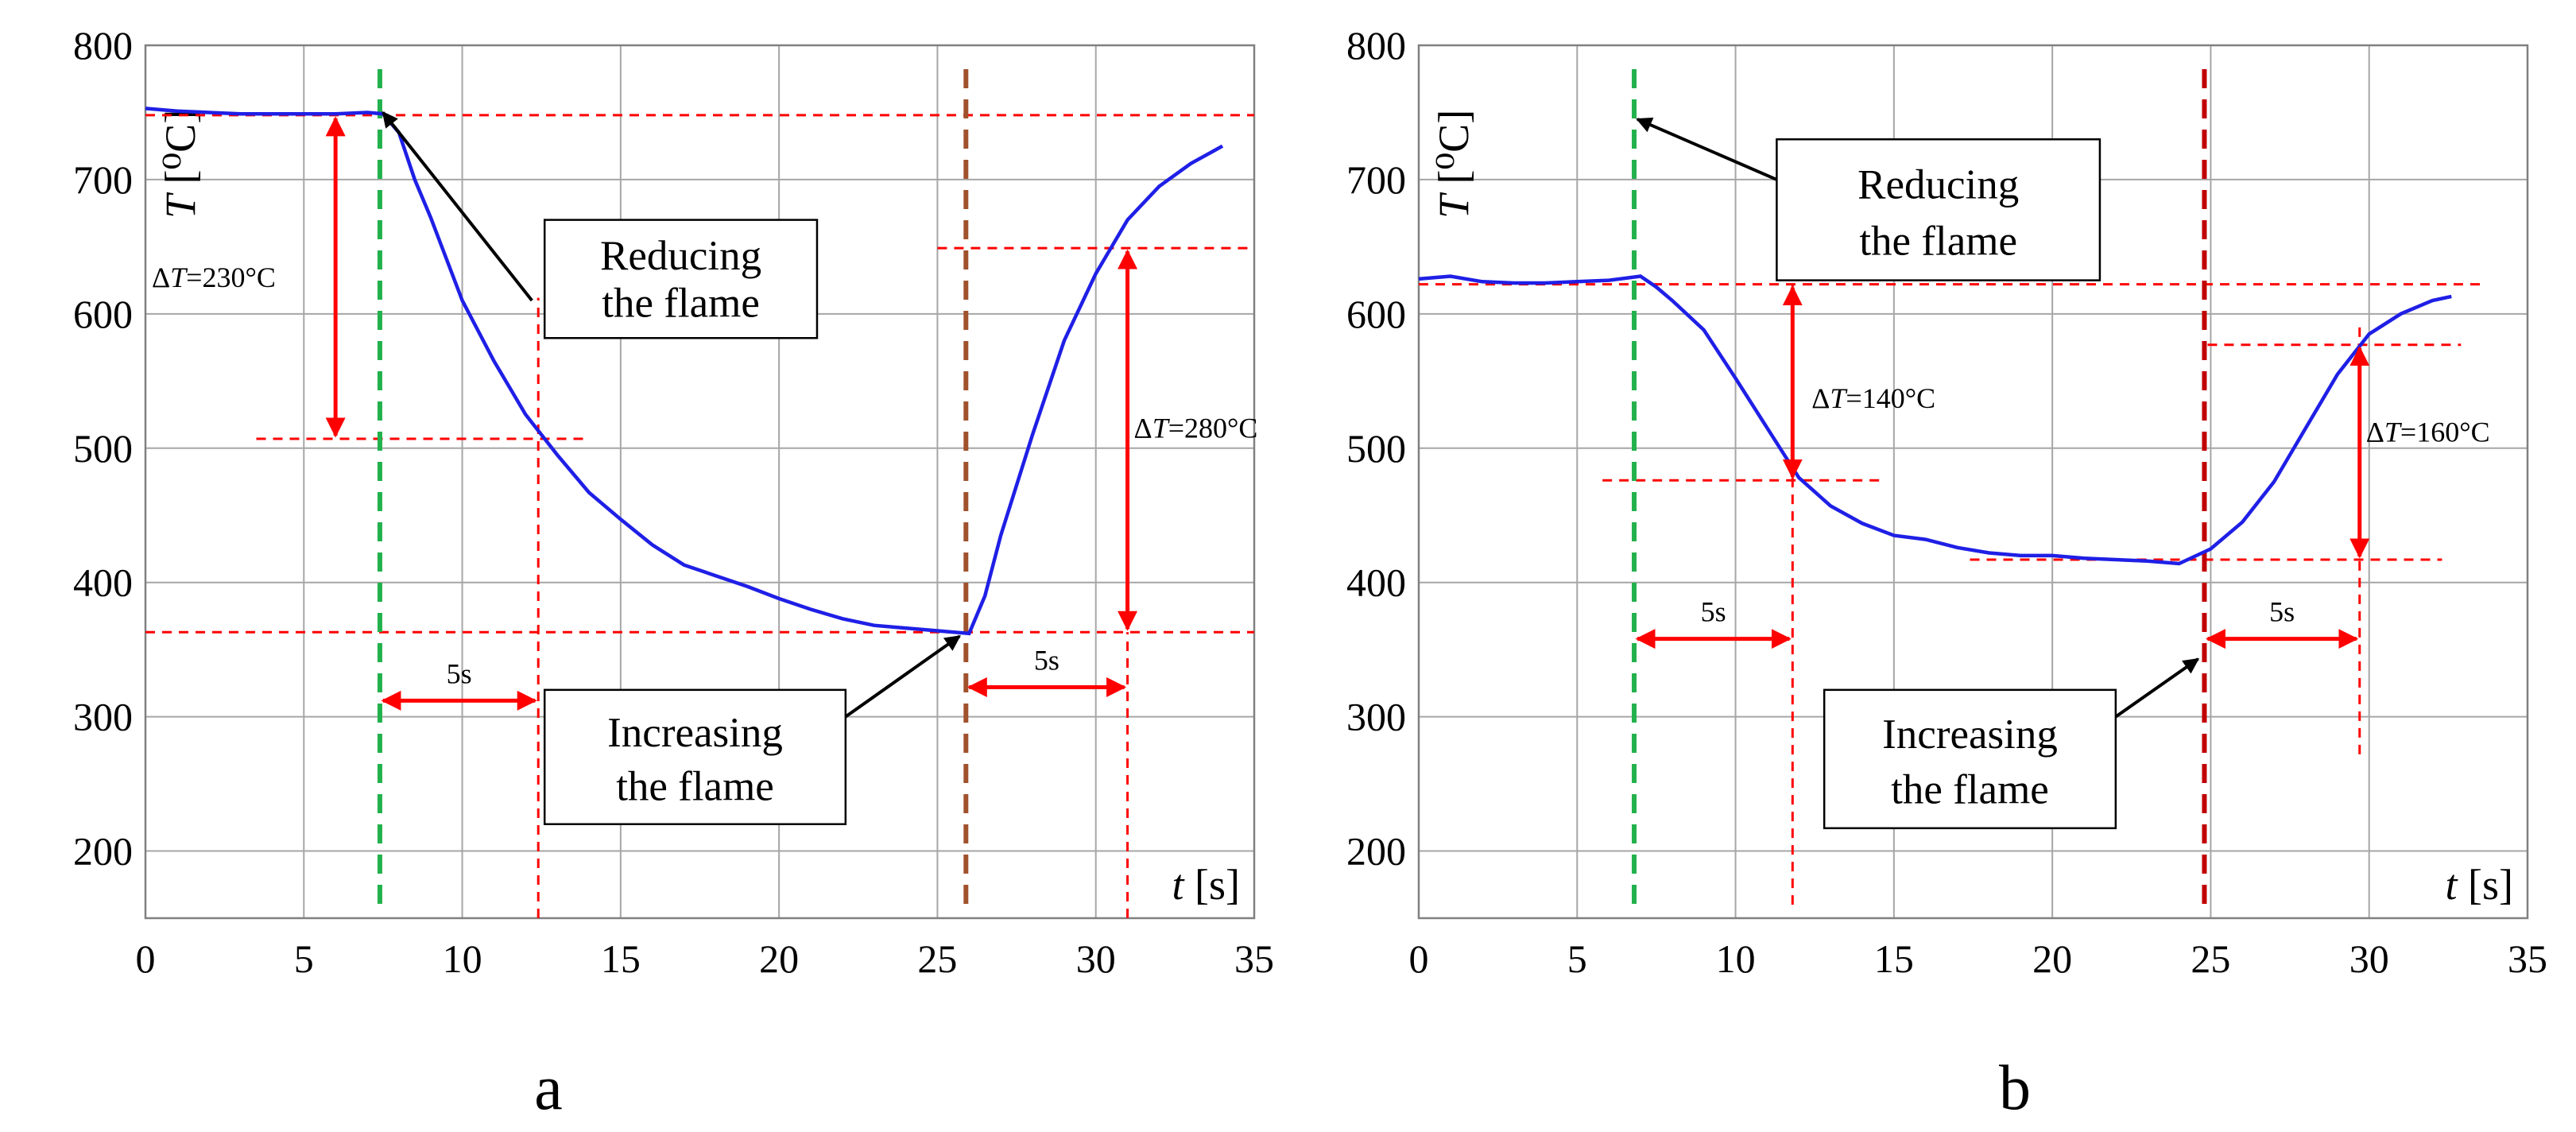 This screenshot has height=1132, width=2576. What do you see at coordinates (231, 277) in the screenshot?
I see `delta-value: =230°C` at bounding box center [231, 277].